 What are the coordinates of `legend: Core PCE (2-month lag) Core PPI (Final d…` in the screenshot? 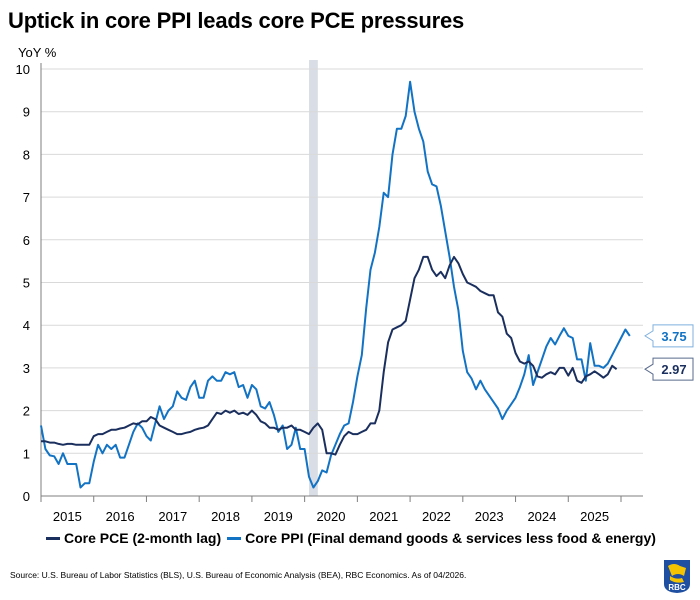 It's located at (354, 538).